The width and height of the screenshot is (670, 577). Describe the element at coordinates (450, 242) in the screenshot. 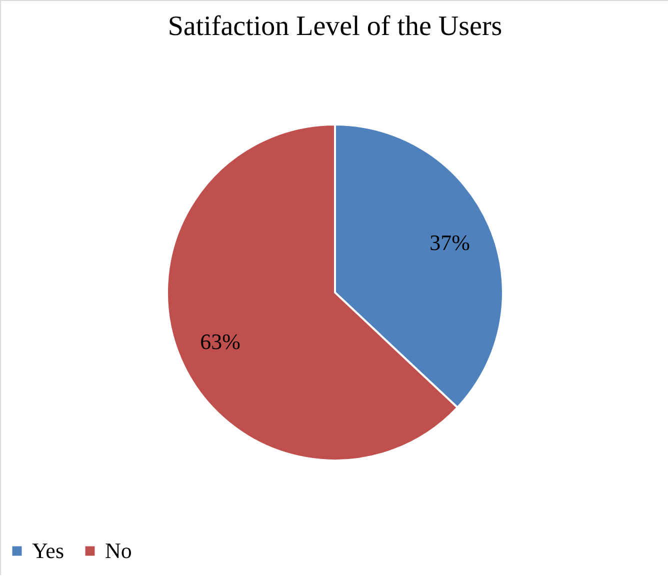

I see `data-label: 37%` at that location.